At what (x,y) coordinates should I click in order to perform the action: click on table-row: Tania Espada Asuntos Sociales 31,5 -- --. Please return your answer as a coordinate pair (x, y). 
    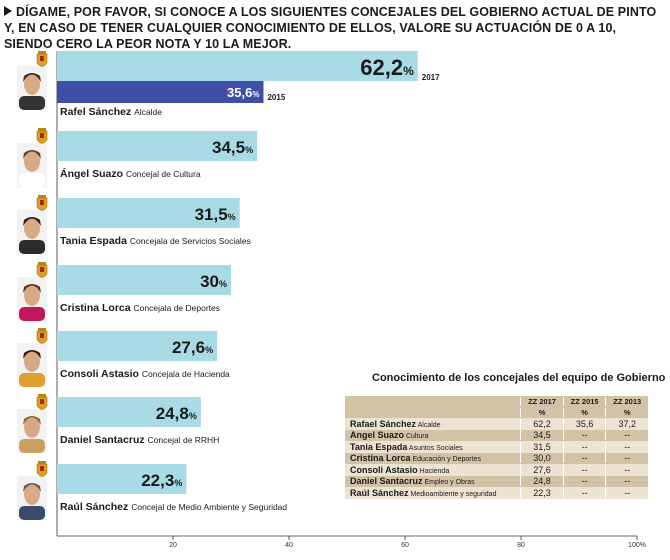
    Looking at the image, I should click on (496, 447).